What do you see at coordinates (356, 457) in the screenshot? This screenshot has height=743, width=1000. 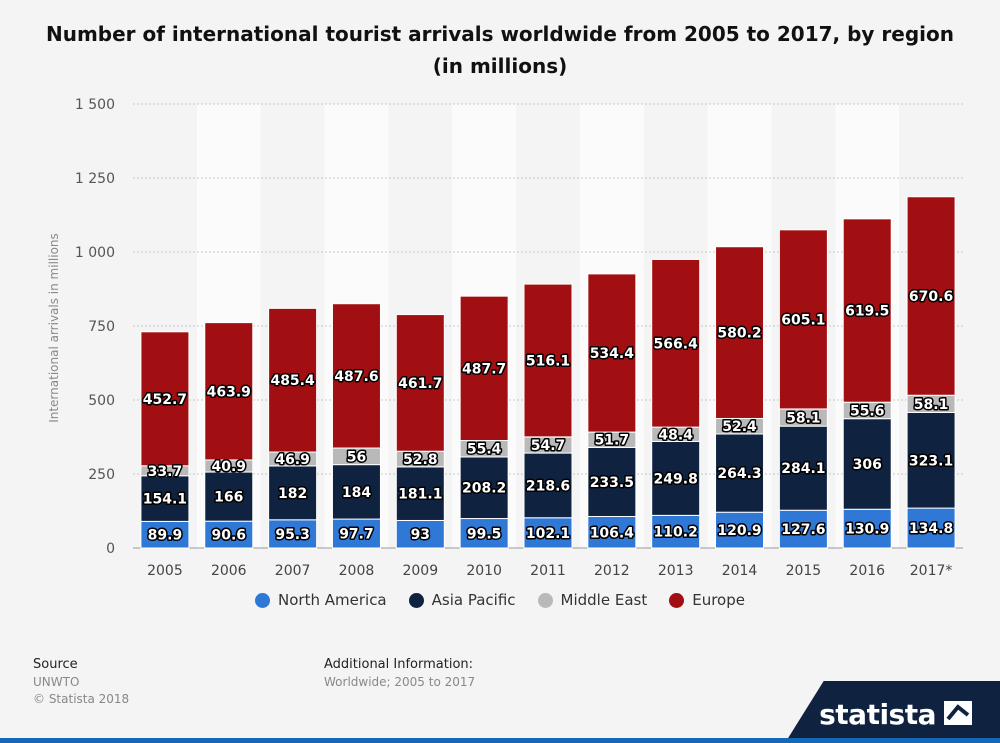 I see `data-label-middle-east: 56` at bounding box center [356, 457].